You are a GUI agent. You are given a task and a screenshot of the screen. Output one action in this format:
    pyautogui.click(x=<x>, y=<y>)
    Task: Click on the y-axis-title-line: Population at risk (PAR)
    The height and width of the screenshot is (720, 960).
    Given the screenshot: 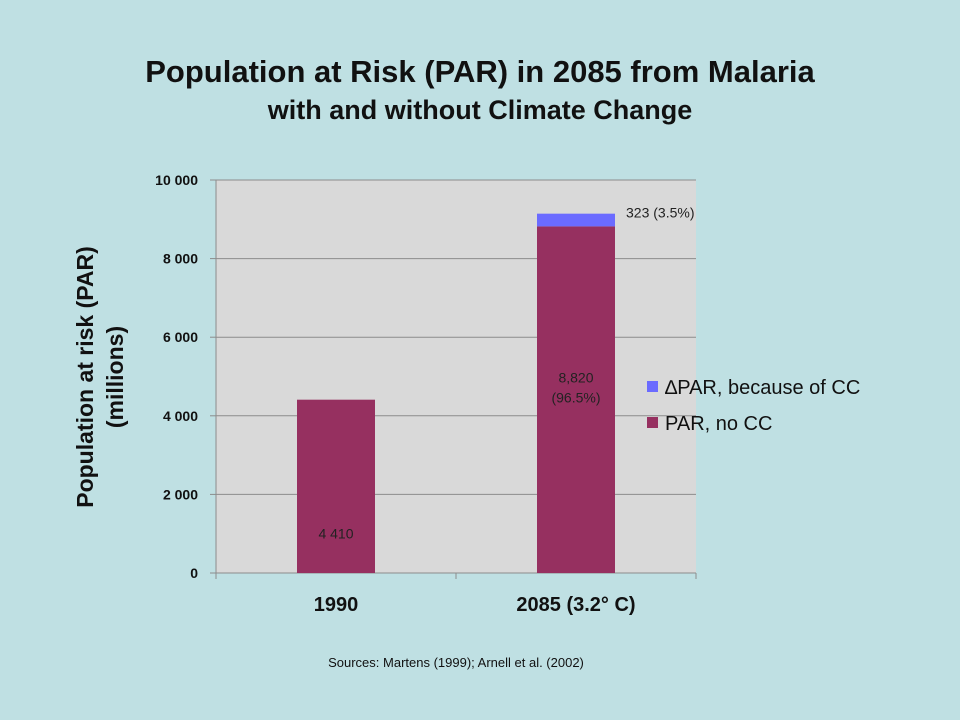 What is the action you would take?
    pyautogui.click(x=85, y=377)
    